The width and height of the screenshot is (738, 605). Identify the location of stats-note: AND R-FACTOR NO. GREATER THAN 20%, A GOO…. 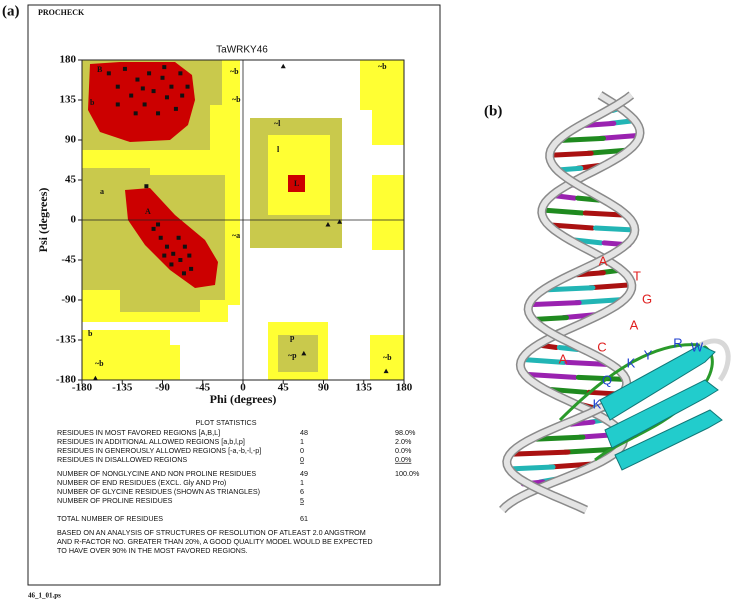
(215, 541).